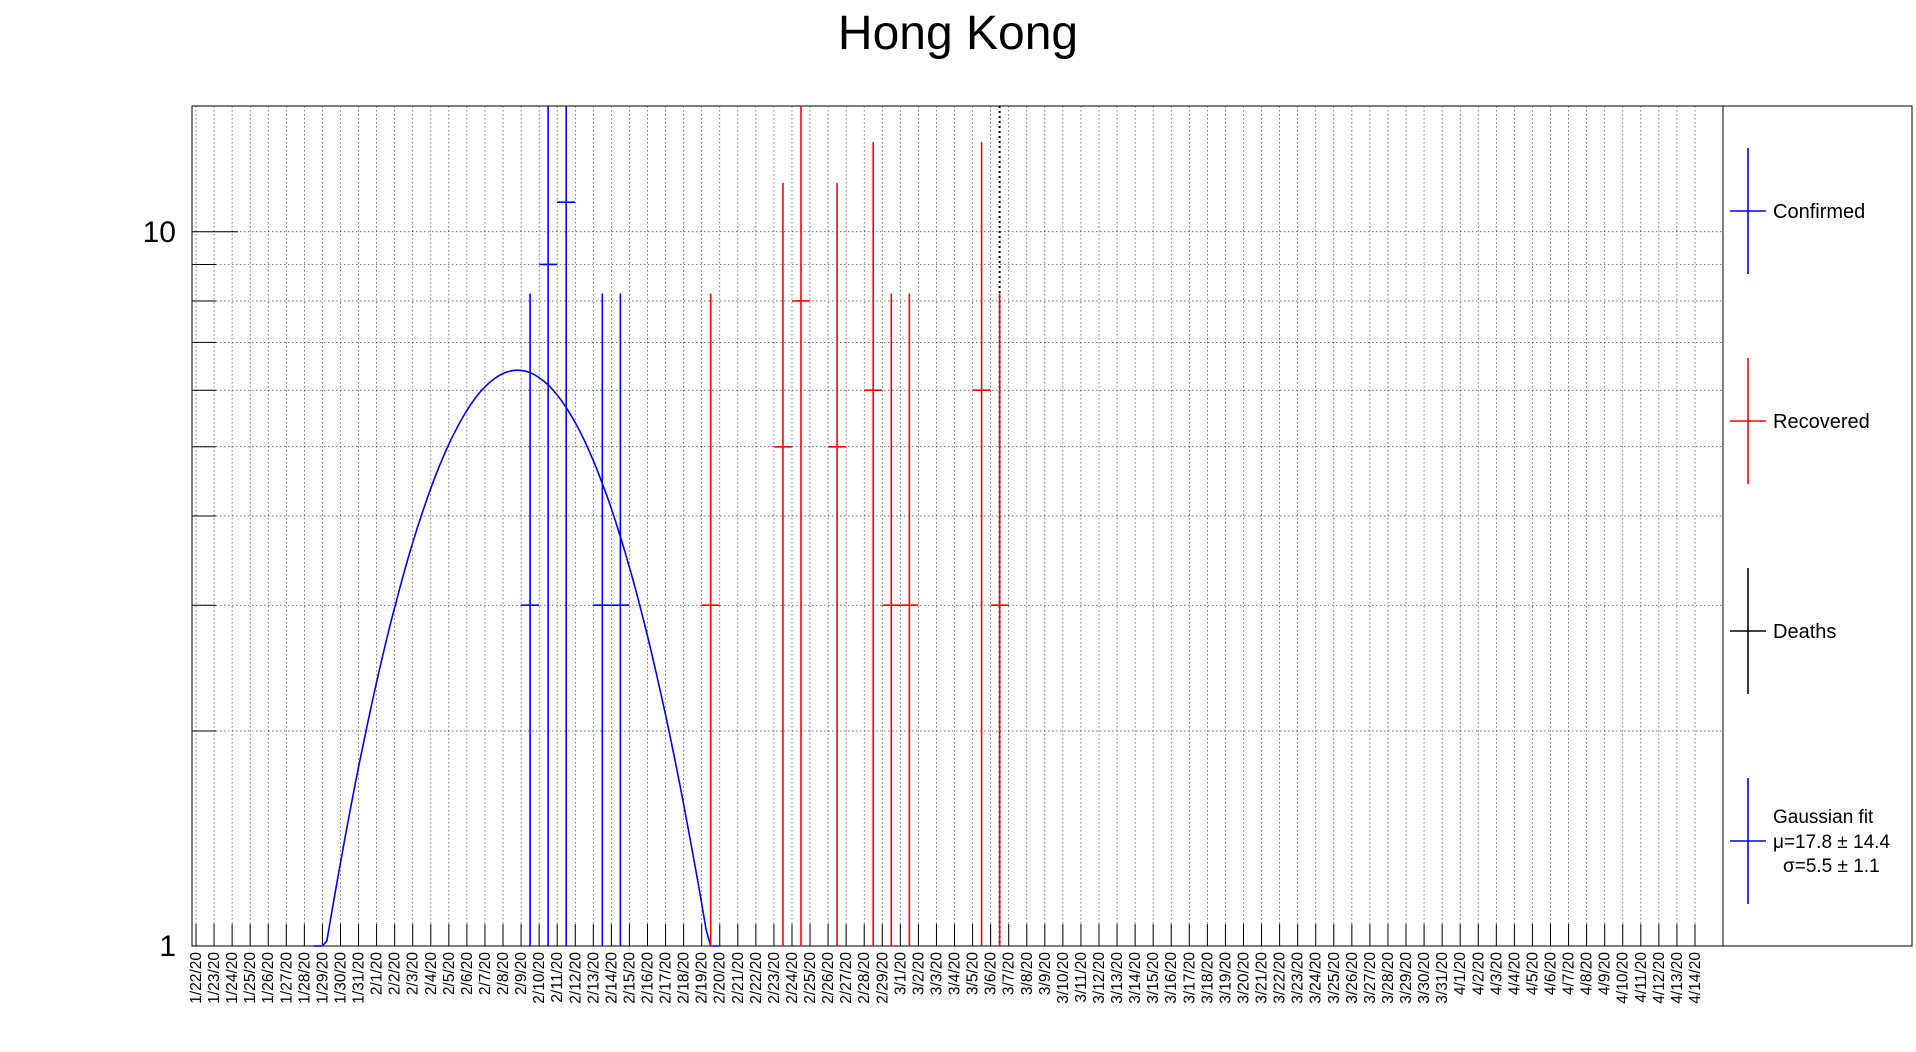 This screenshot has height=1052, width=1916. Describe the element at coordinates (1135, 978) in the screenshot. I see `x-tick-label: 3/14/20` at that location.